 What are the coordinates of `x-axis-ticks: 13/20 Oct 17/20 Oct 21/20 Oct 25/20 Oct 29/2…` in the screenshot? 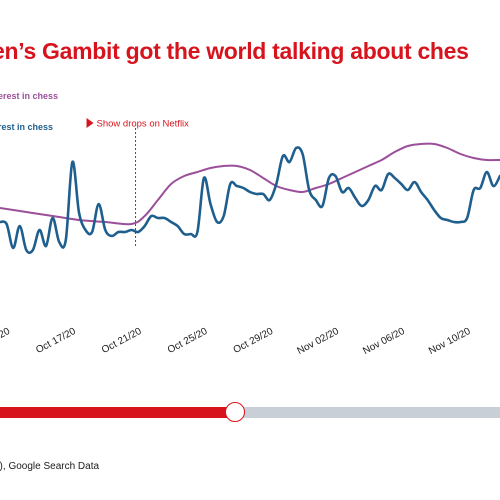 It's located at (236, 341).